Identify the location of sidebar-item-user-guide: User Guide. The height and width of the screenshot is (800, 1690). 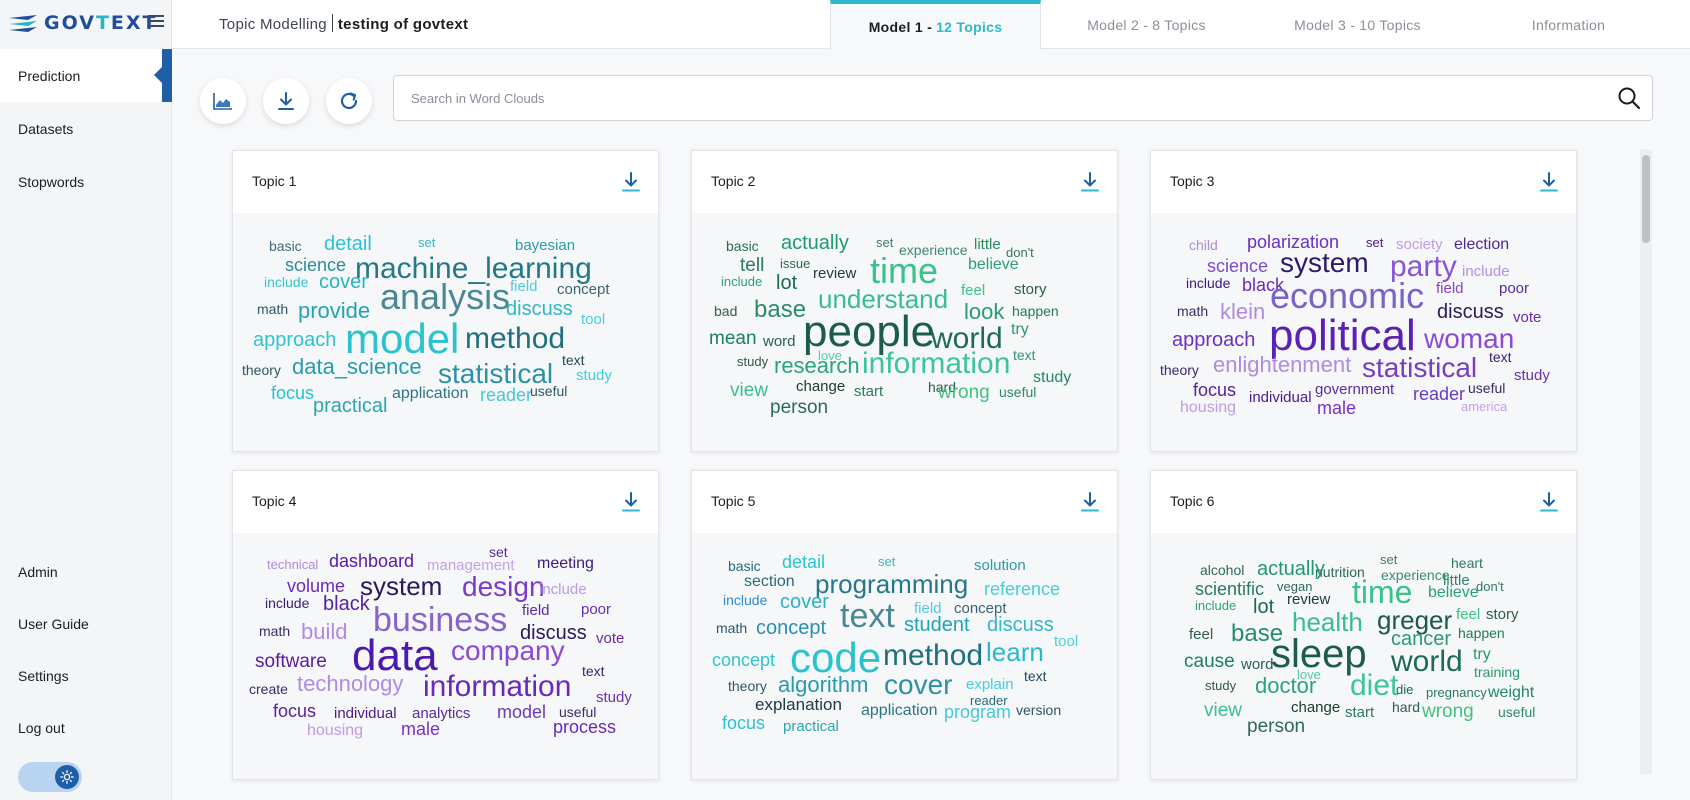
(86, 624).